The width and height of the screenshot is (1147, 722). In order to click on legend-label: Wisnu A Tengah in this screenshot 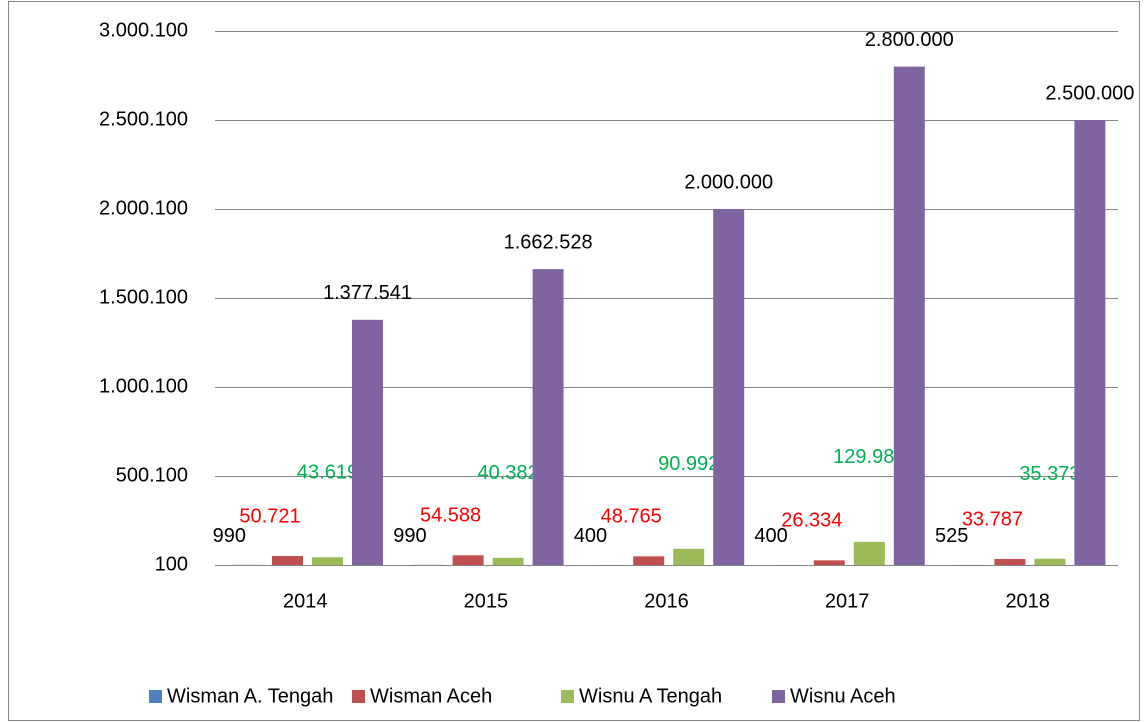, I will do `click(650, 696)`.